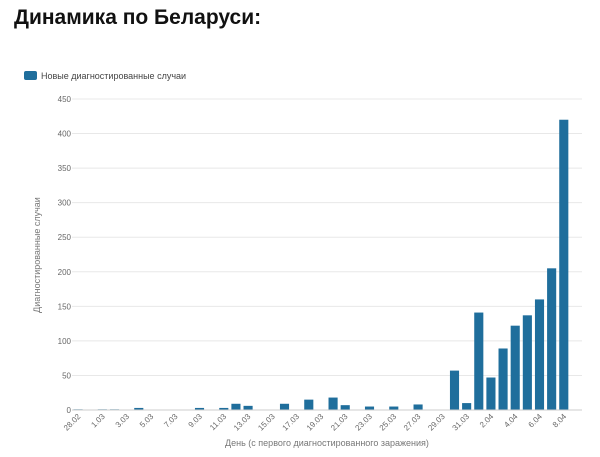 Image resolution: width=600 pixels, height=457 pixels. Describe the element at coordinates (65, 134) in the screenshot. I see `y-tick-label: 400` at that location.